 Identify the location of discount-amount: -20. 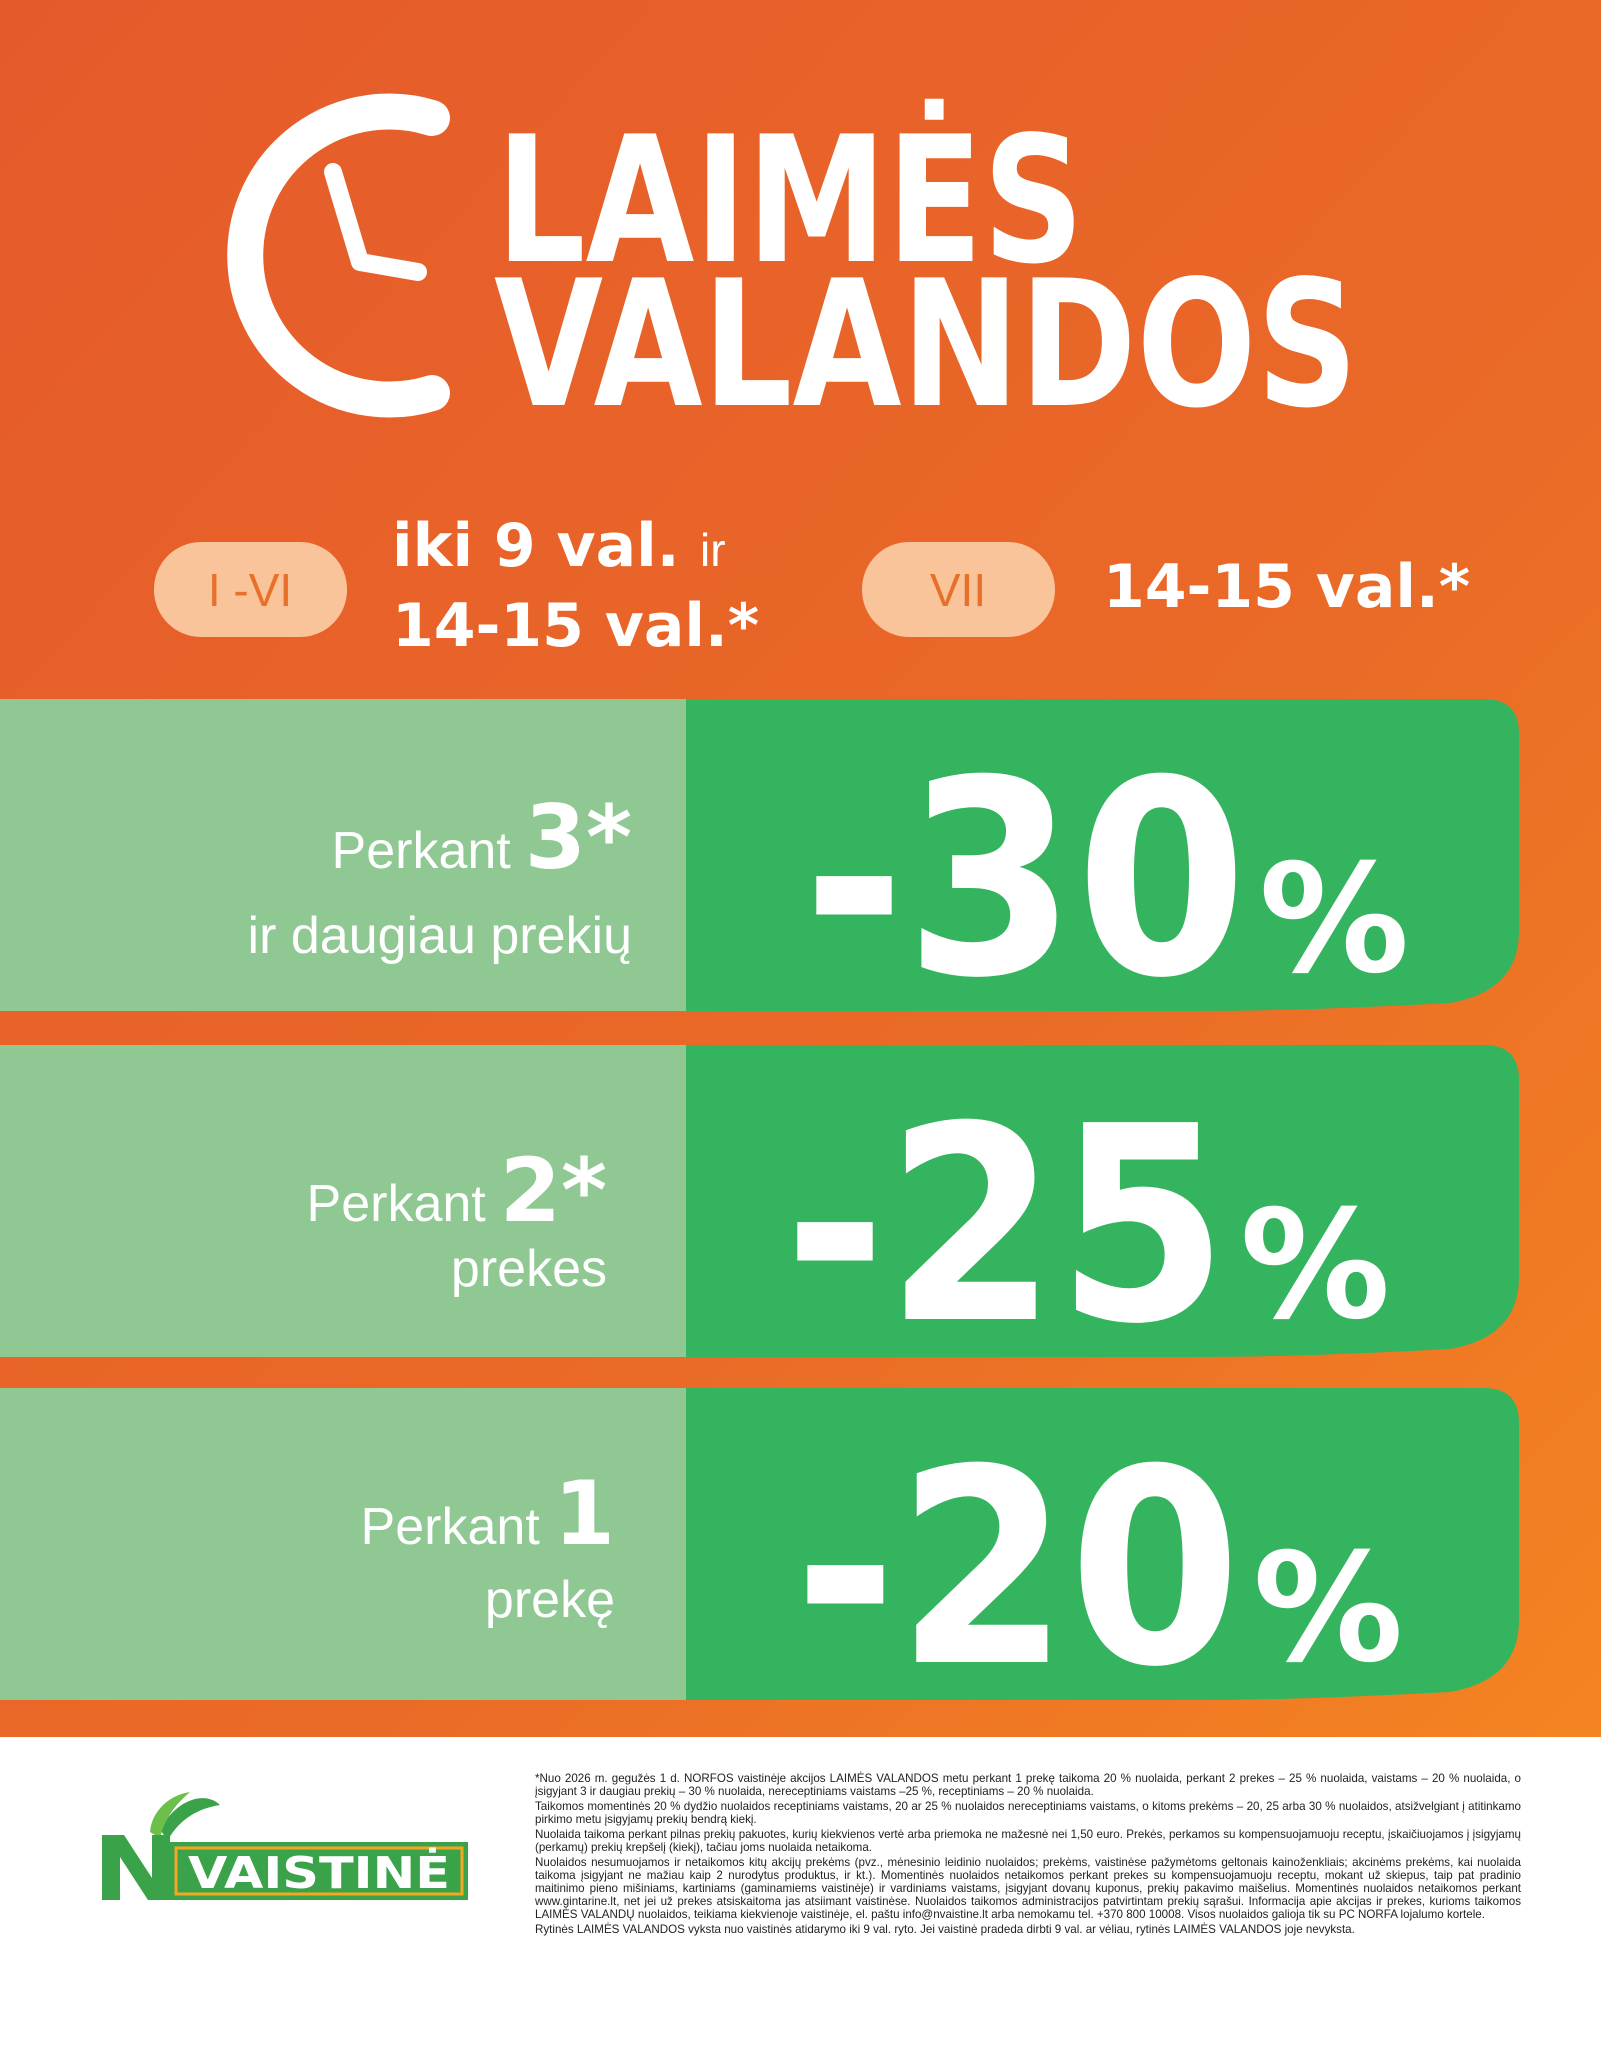
(1017, 1568).